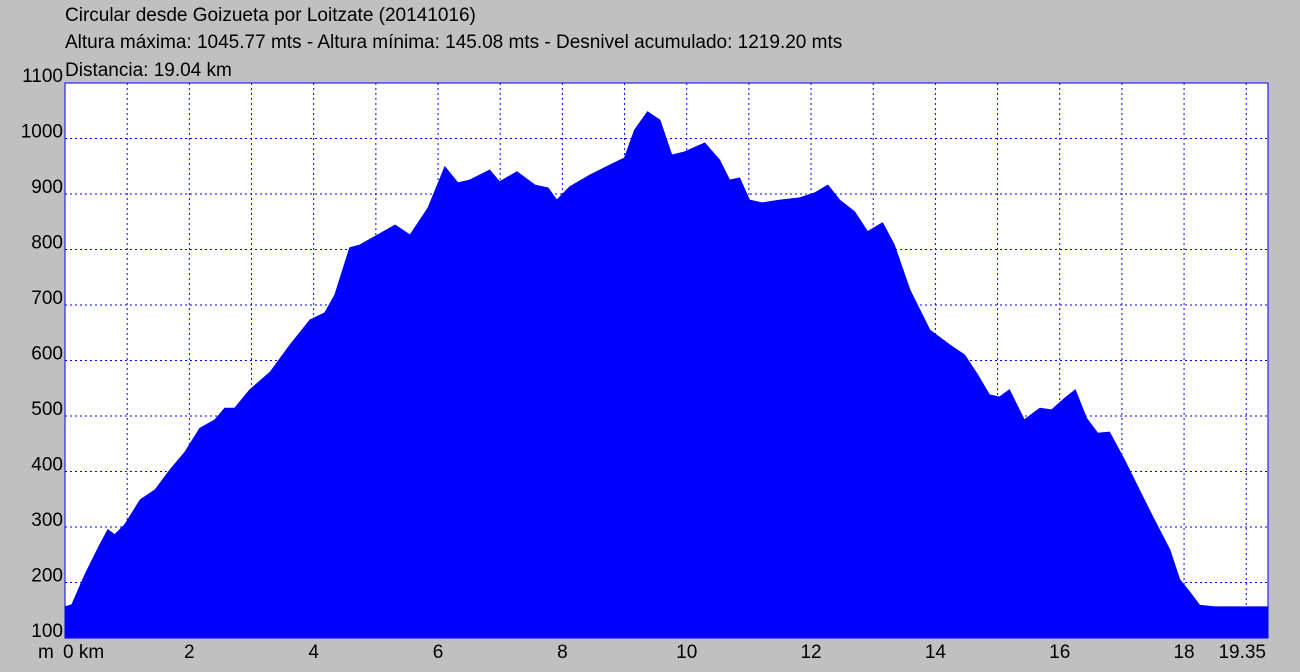 The height and width of the screenshot is (672, 1300). What do you see at coordinates (1183, 652) in the screenshot?
I see `x-tick-label: 18` at bounding box center [1183, 652].